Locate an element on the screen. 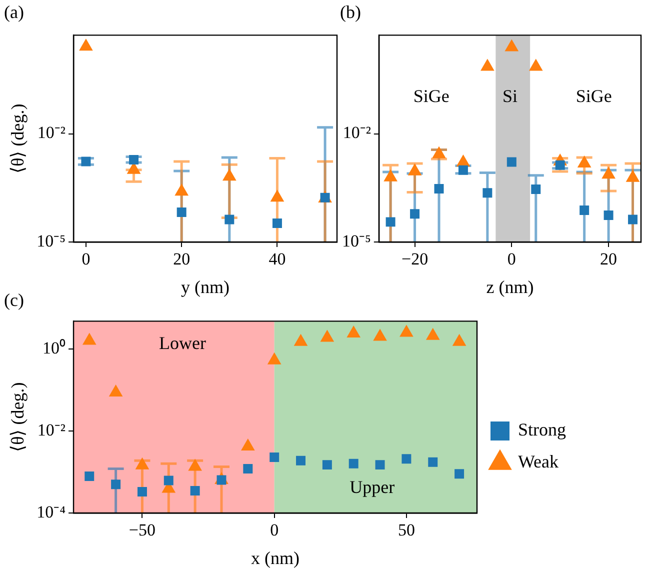  y-tick-label: 10⁻⁴ is located at coordinates (51, 512).